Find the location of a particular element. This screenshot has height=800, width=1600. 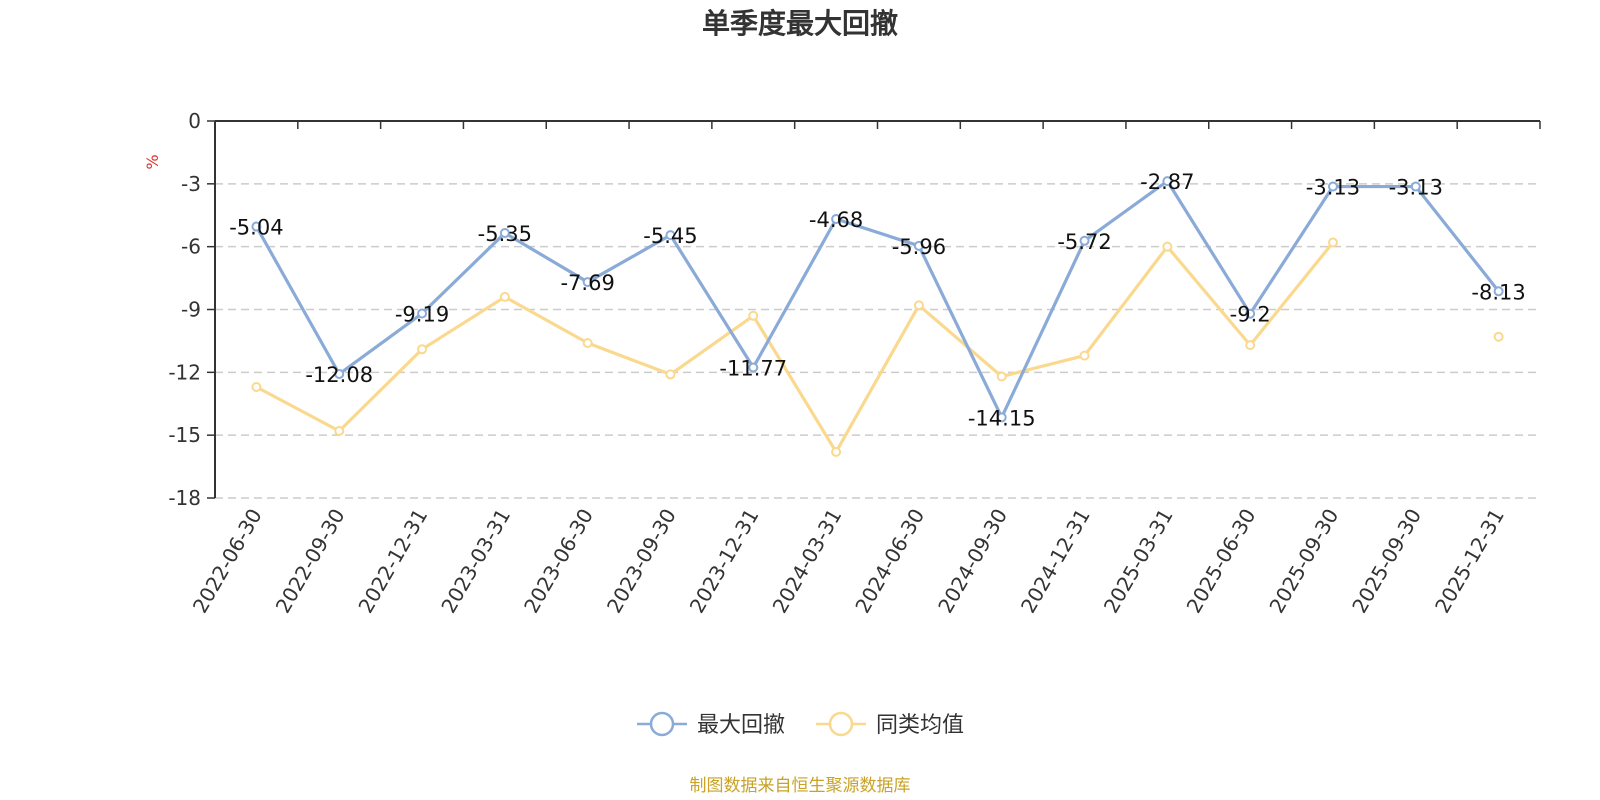

data-label: -2.87 is located at coordinates (1167, 182).